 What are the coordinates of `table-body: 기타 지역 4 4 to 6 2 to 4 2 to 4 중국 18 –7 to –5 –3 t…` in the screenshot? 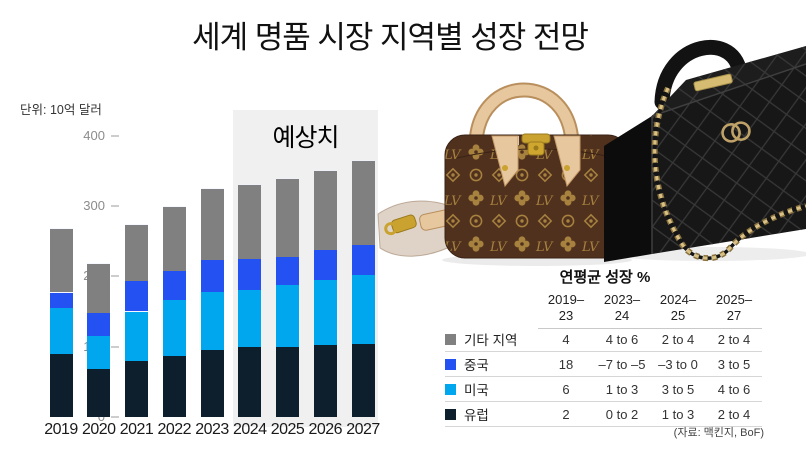 It's located at (603, 377).